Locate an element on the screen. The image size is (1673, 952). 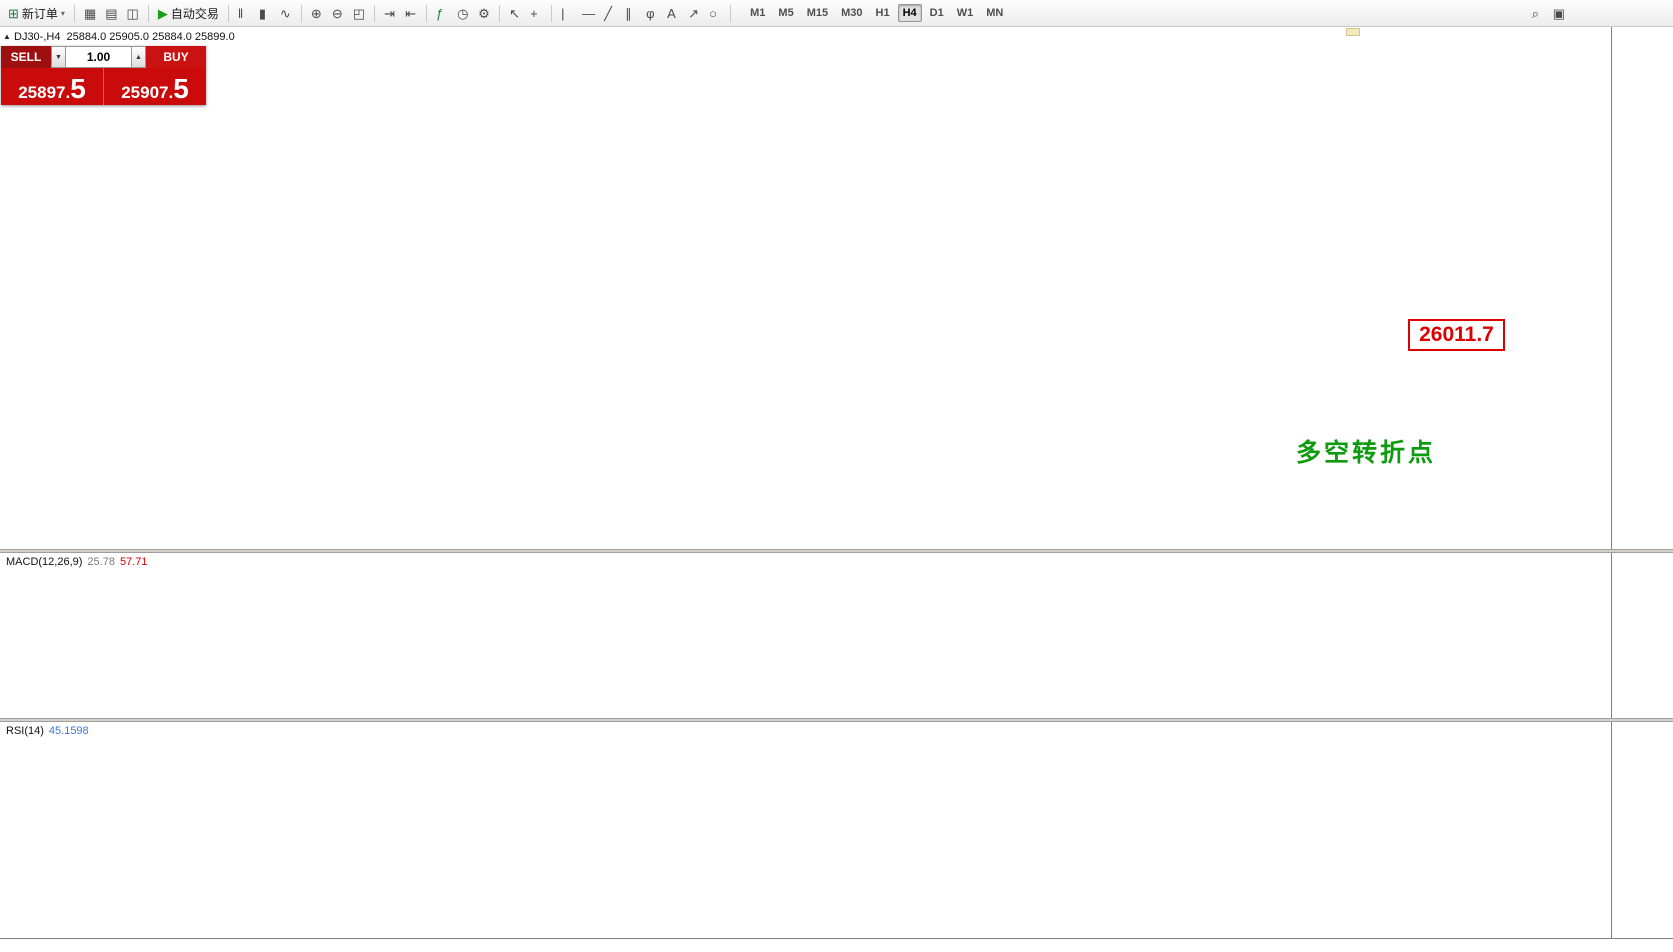
rsi-name: RSI(14) is located at coordinates (25, 731).